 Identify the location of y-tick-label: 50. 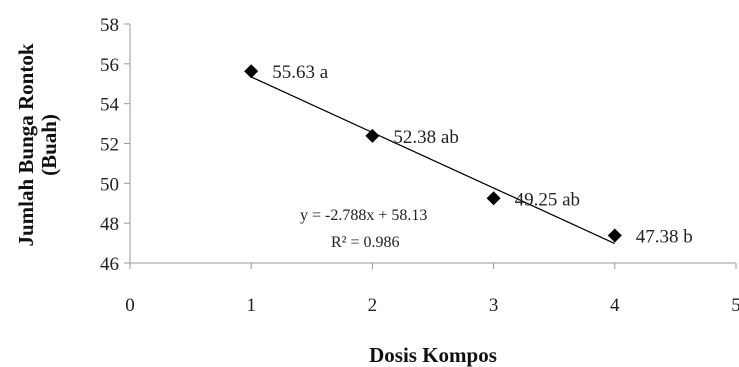
(109, 184).